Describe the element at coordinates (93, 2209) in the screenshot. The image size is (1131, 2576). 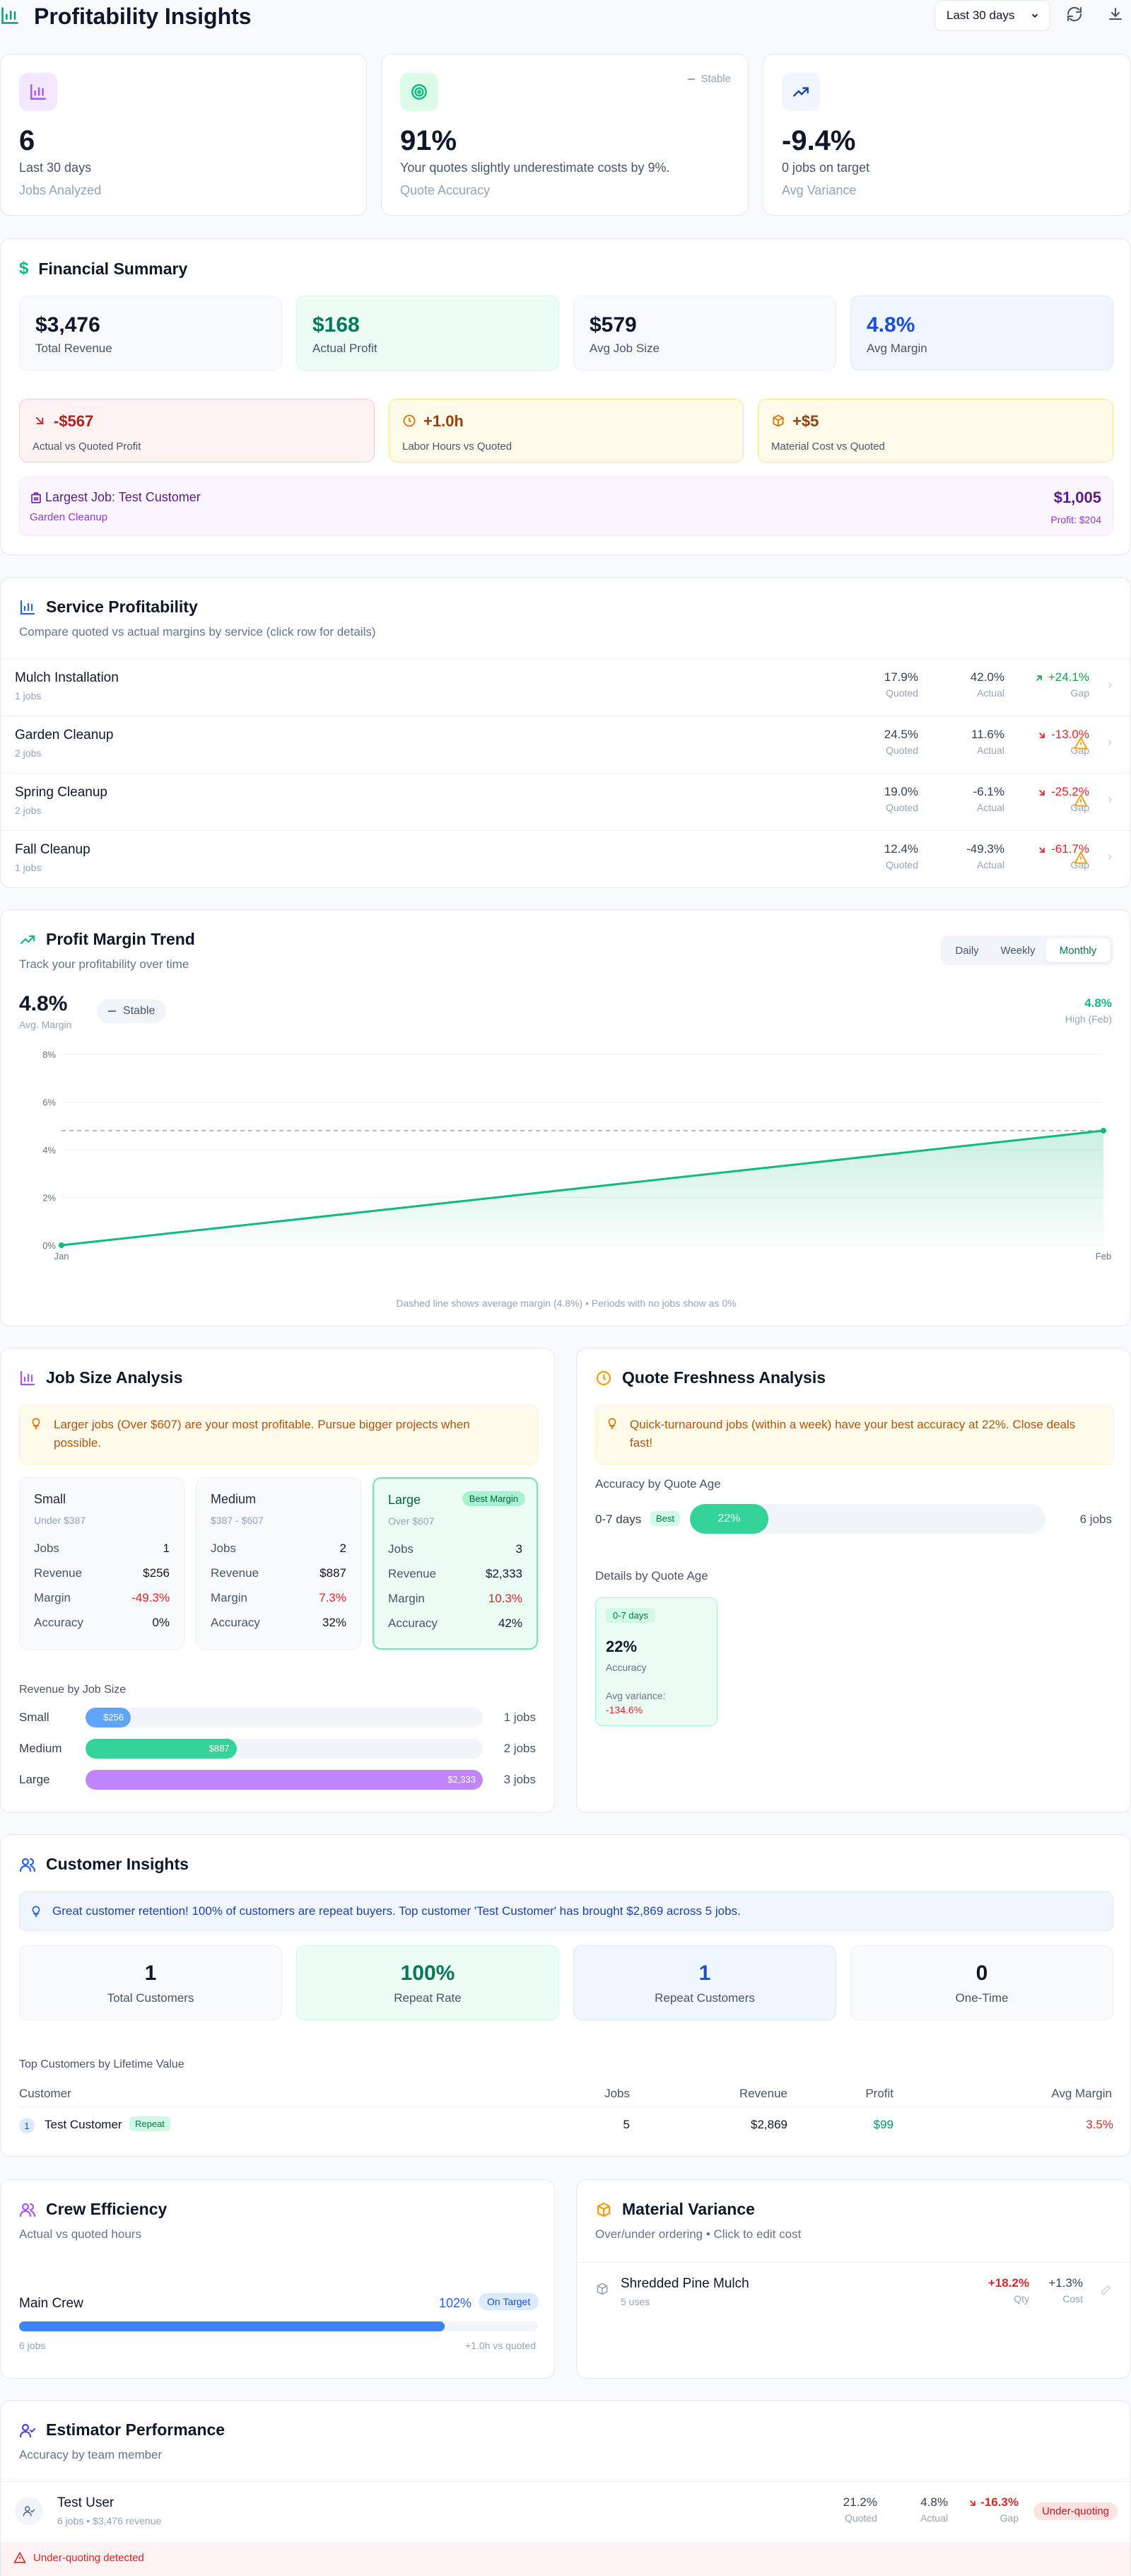
I see `crew-title: Crew Efficiency` at that location.